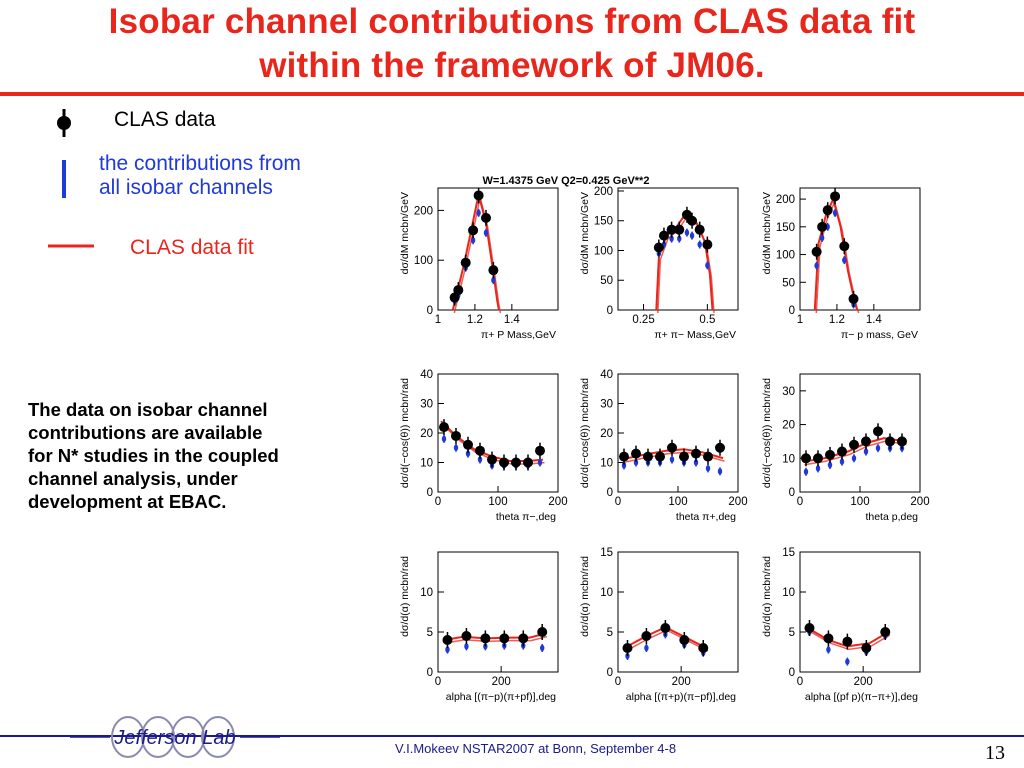 This screenshot has height=768, width=1024. What do you see at coordinates (707, 320) in the screenshot?
I see `x-tick-label: 0.5` at bounding box center [707, 320].